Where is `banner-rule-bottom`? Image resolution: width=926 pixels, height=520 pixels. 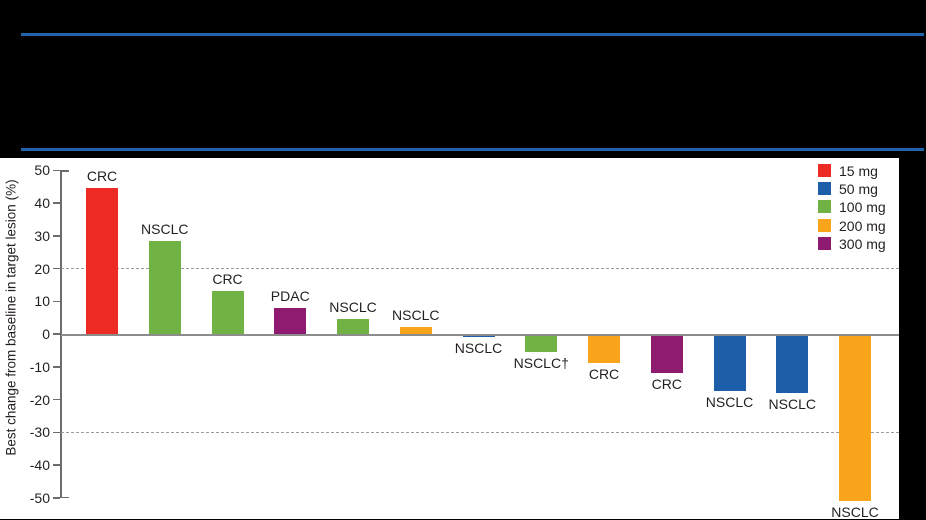 banner-rule-bottom is located at coordinates (472, 149).